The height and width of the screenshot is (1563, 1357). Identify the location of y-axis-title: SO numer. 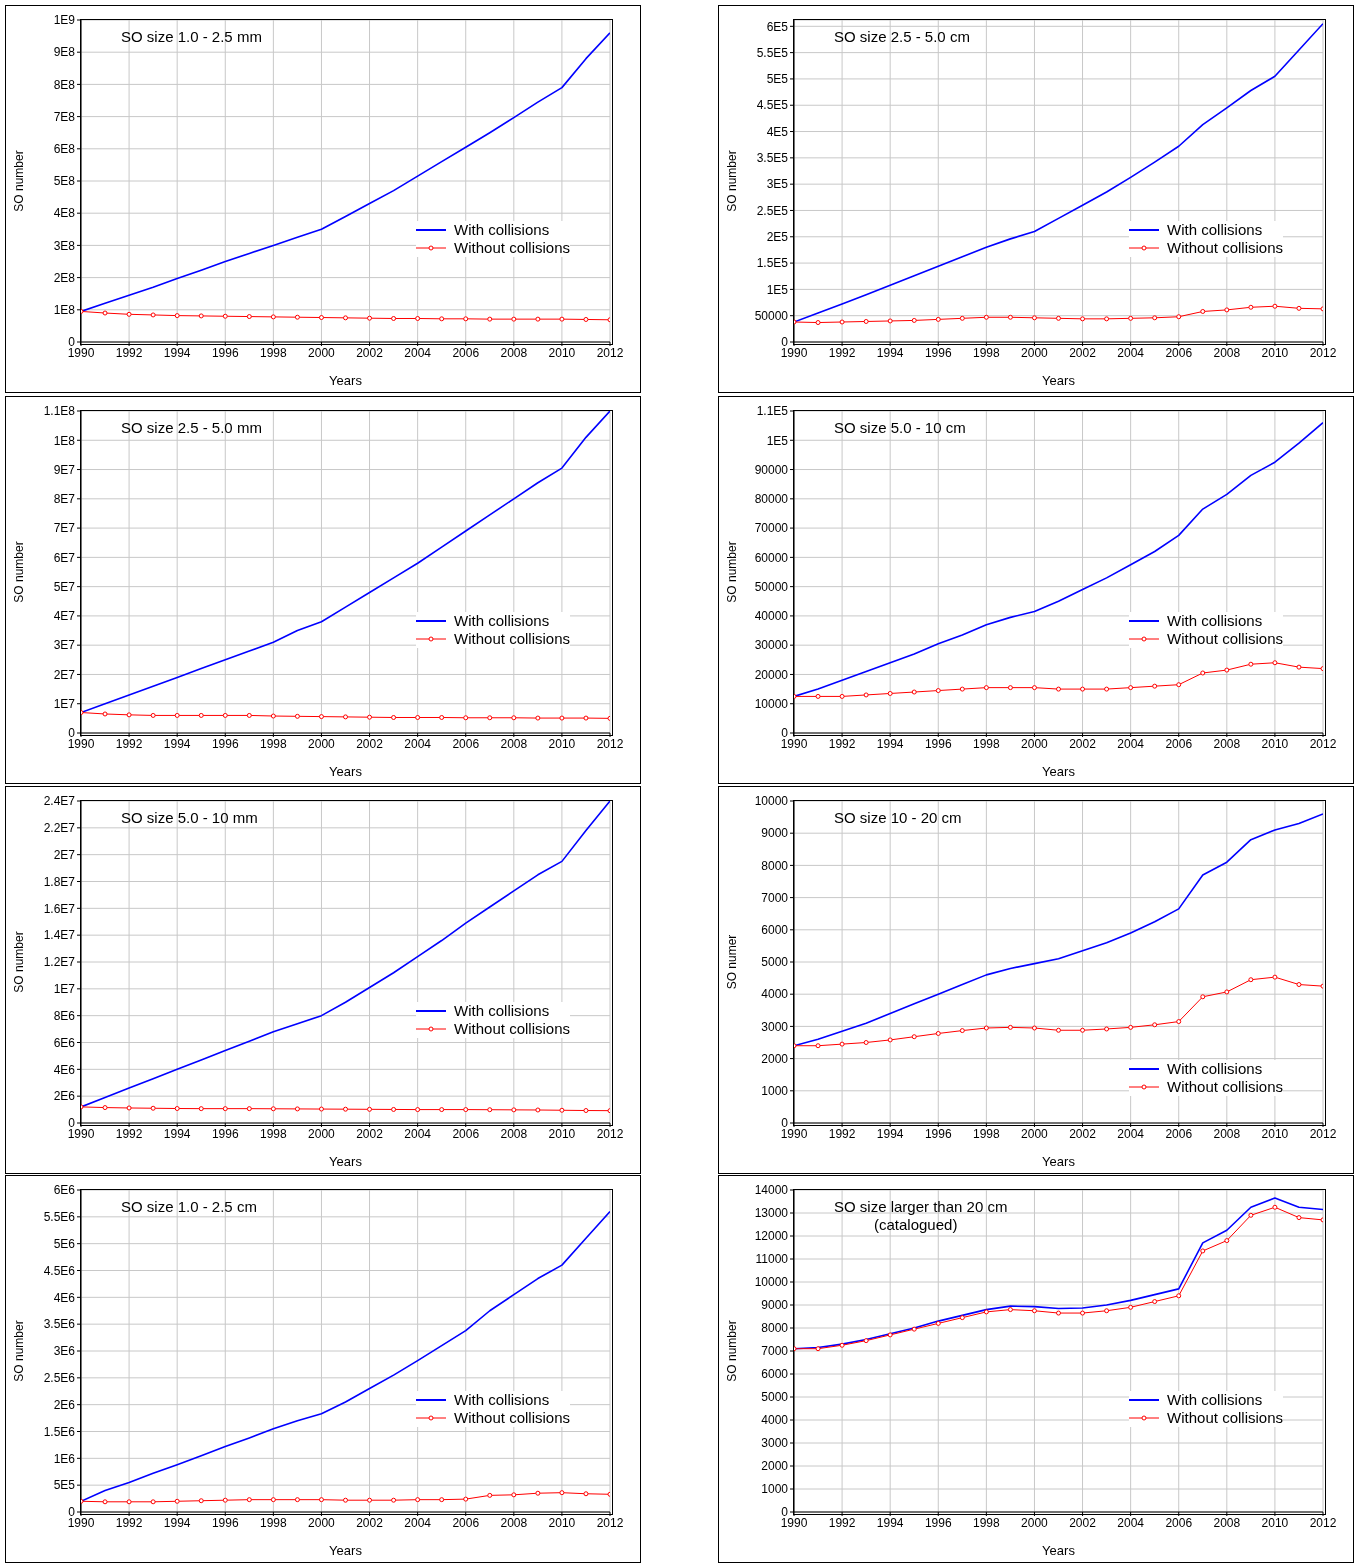
(732, 962).